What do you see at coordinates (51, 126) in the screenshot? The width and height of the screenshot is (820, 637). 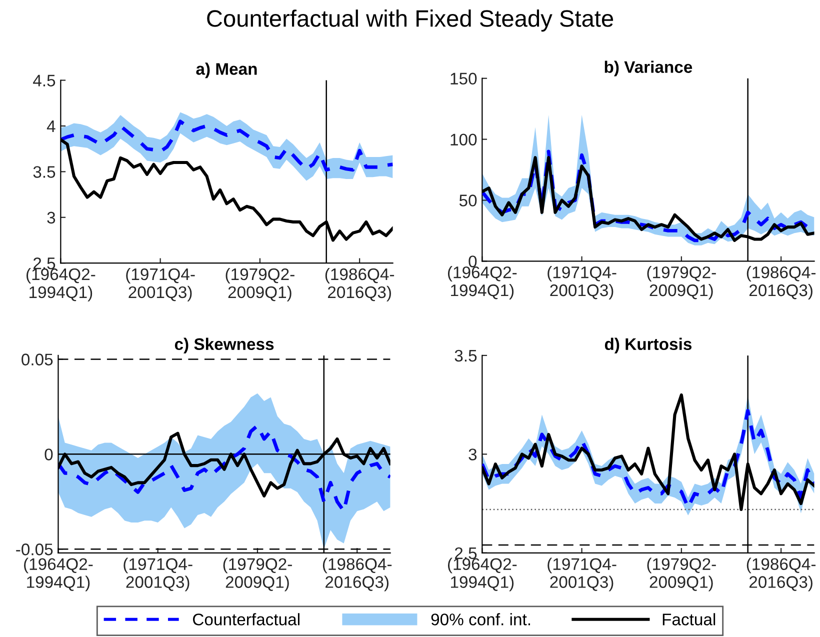 I see `y-tick-label: 4` at bounding box center [51, 126].